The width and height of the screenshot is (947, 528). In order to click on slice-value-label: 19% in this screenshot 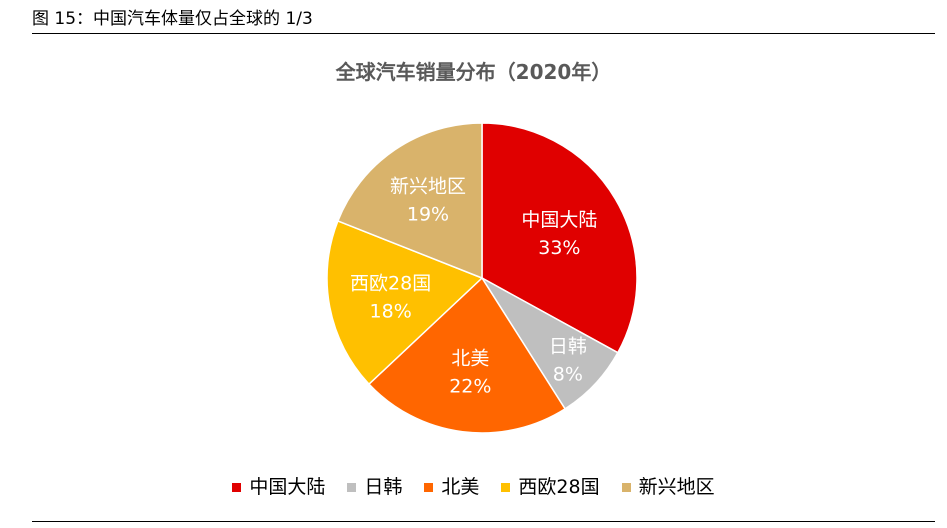, I will do `click(428, 215)`.